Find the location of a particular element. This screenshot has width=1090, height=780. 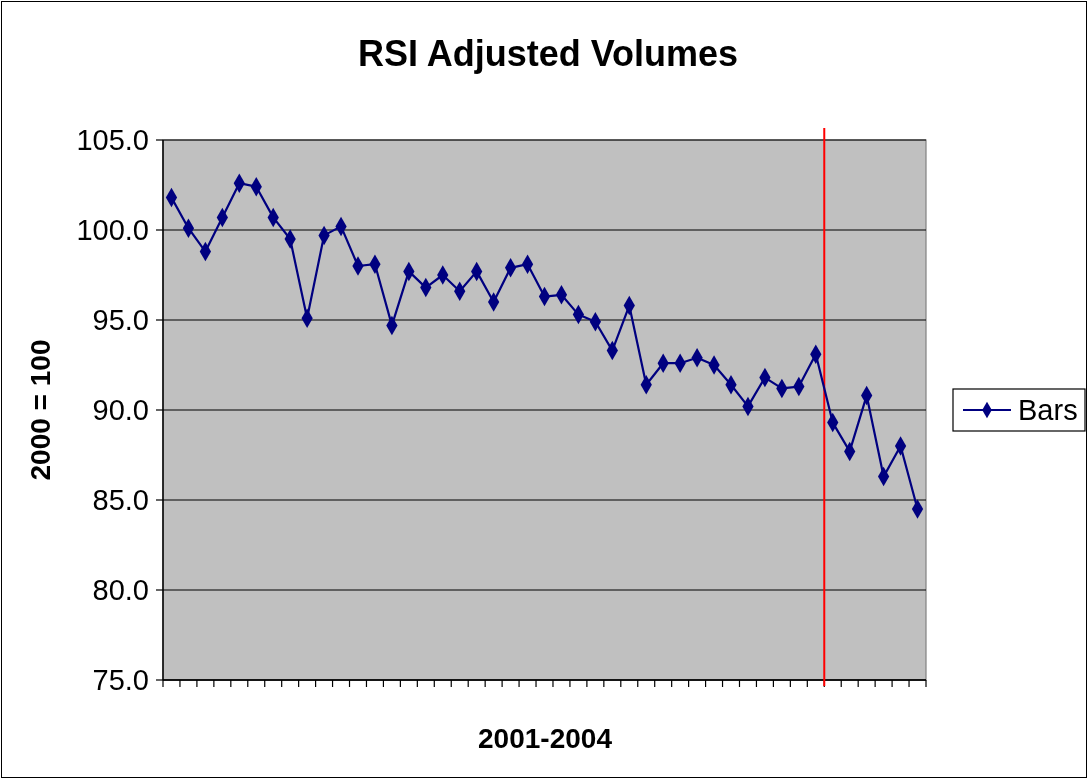

y-tick-label: 100.0 is located at coordinates (112, 230).